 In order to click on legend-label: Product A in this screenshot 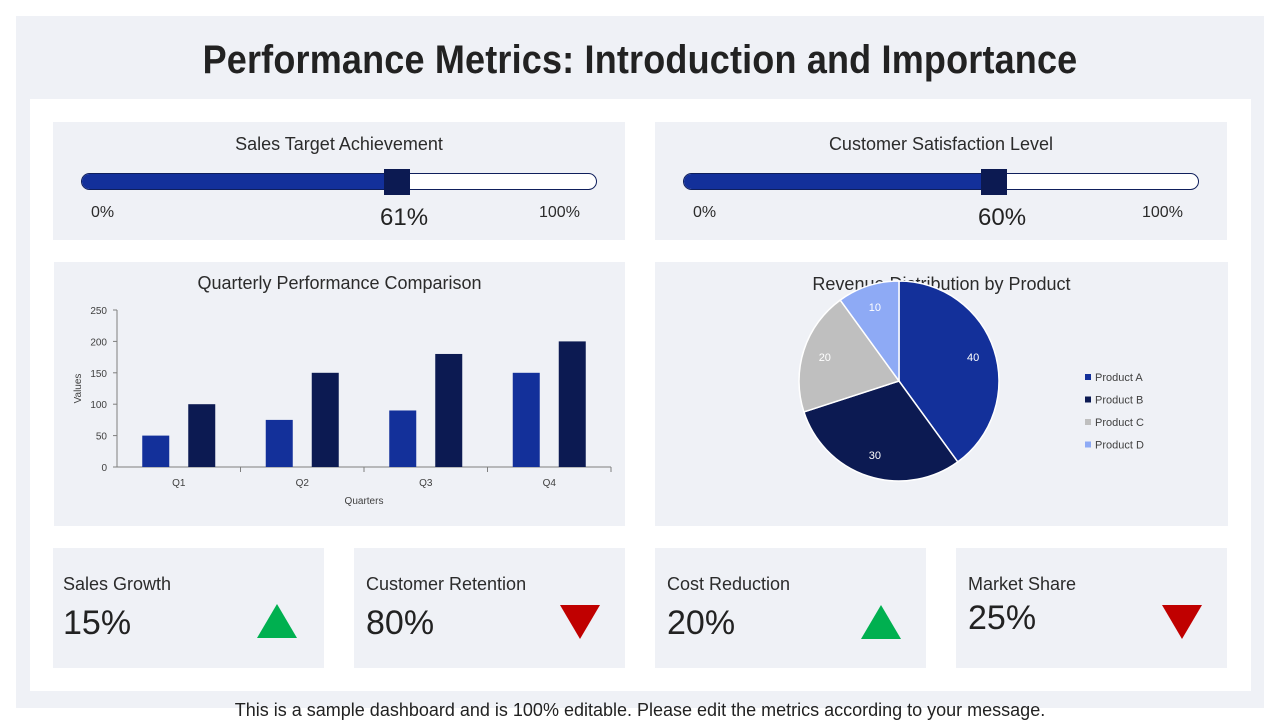, I will do `click(1119, 378)`.